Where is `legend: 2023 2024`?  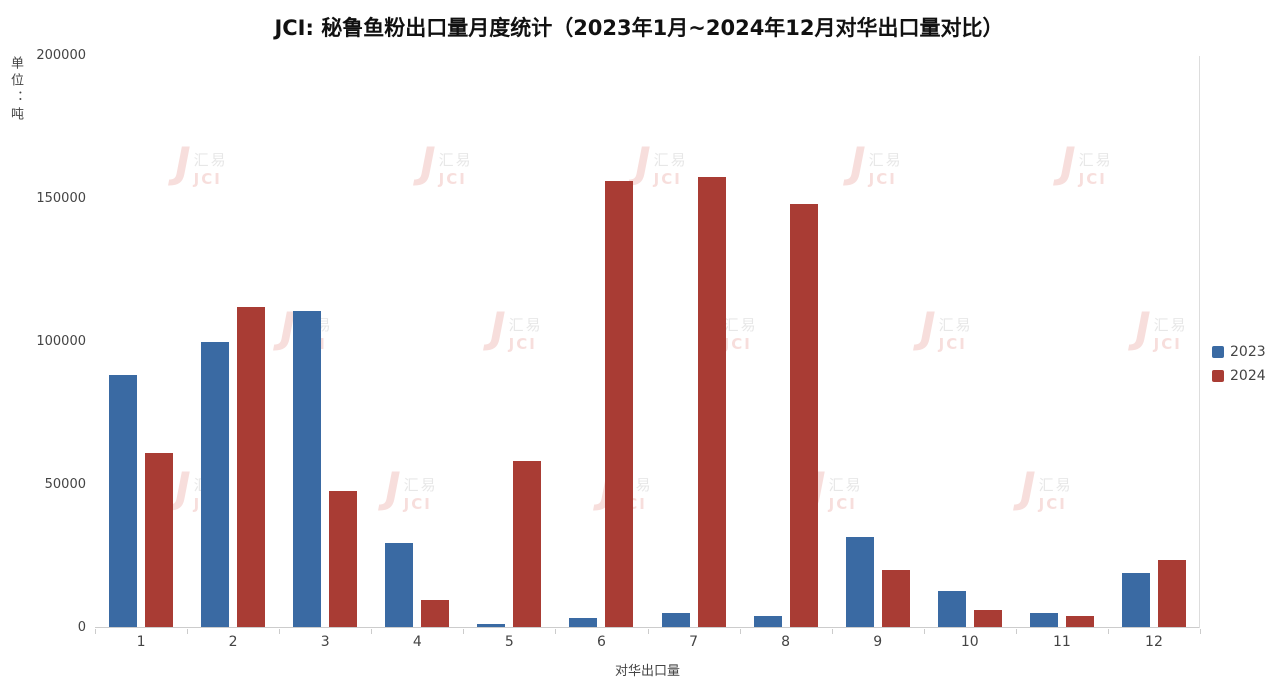 legend: 2023 2024 is located at coordinates (1239, 364).